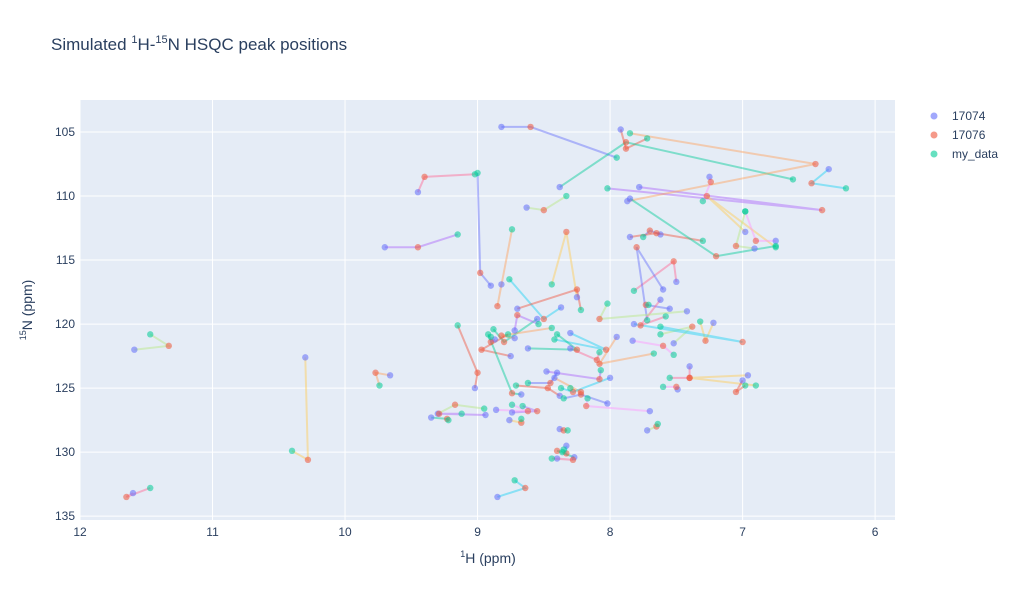 This screenshot has height=606, width=1023. I want to click on legend-label: my_data, so click(975, 154).